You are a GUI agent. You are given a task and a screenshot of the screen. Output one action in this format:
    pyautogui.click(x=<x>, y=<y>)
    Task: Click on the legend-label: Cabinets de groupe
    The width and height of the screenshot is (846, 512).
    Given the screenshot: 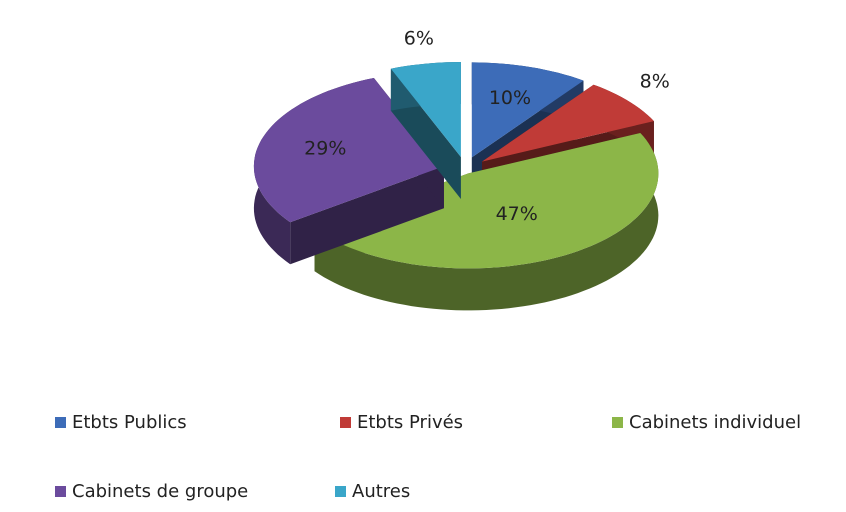 What is the action you would take?
    pyautogui.click(x=160, y=491)
    